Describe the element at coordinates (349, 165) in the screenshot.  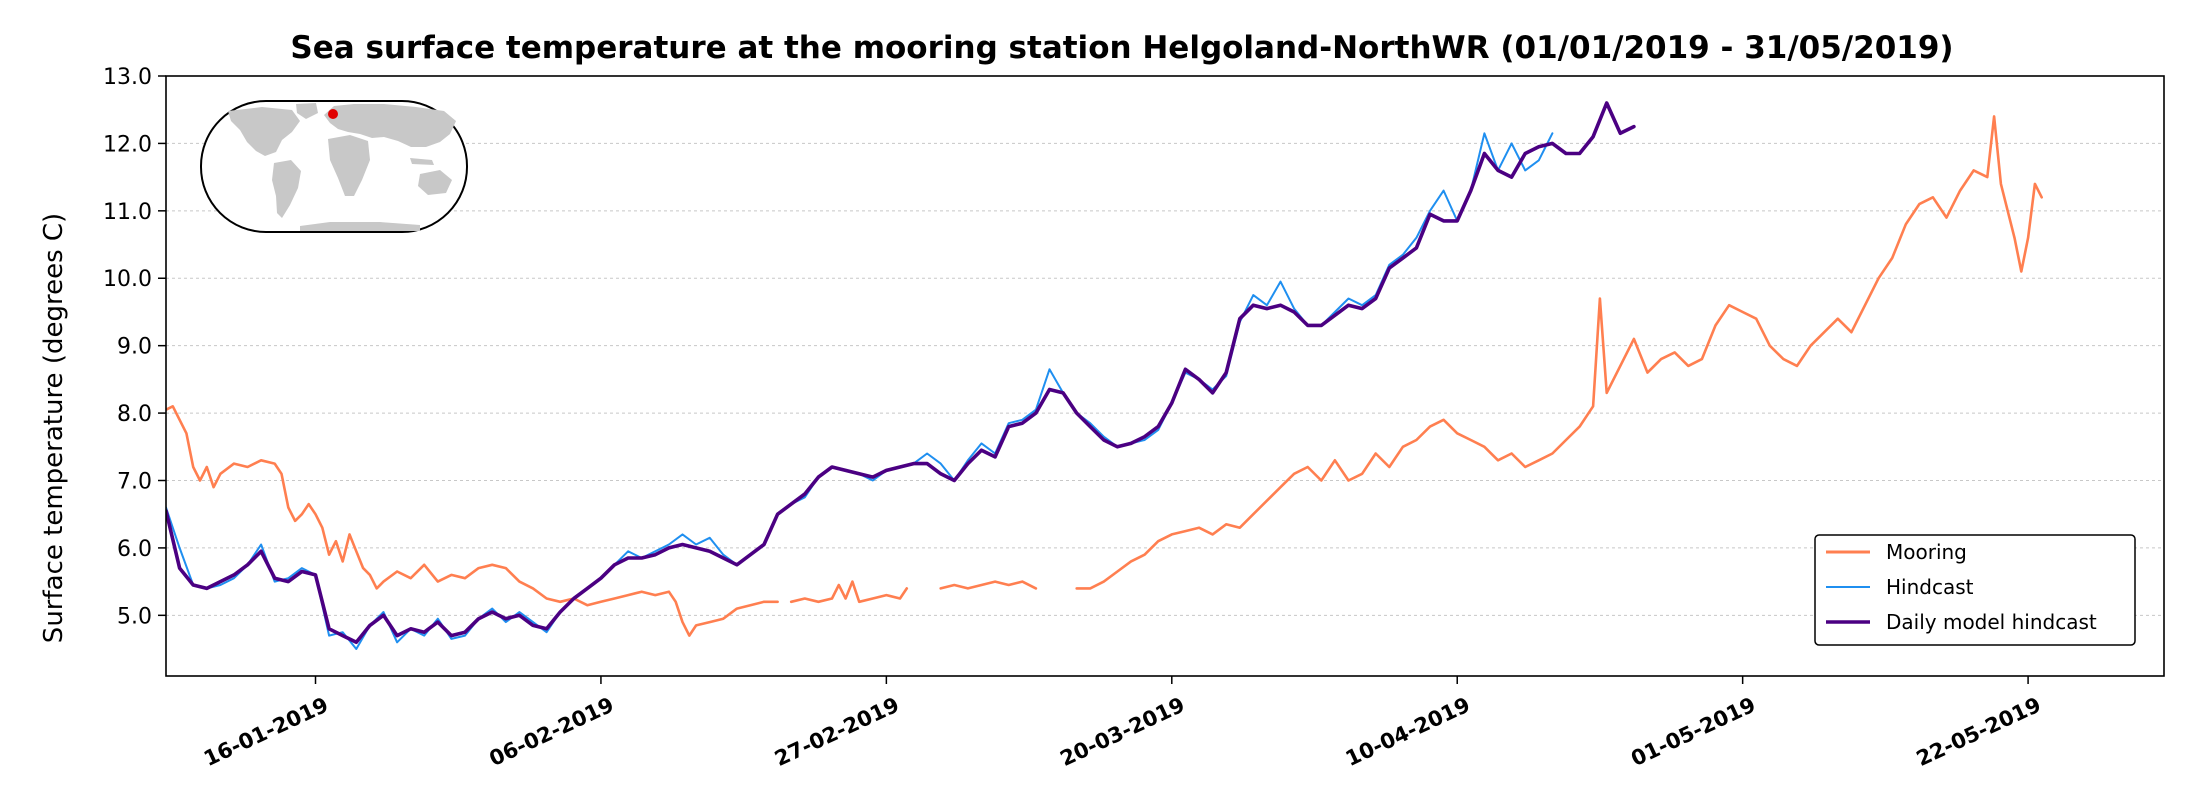
I see `map-land-africa` at that location.